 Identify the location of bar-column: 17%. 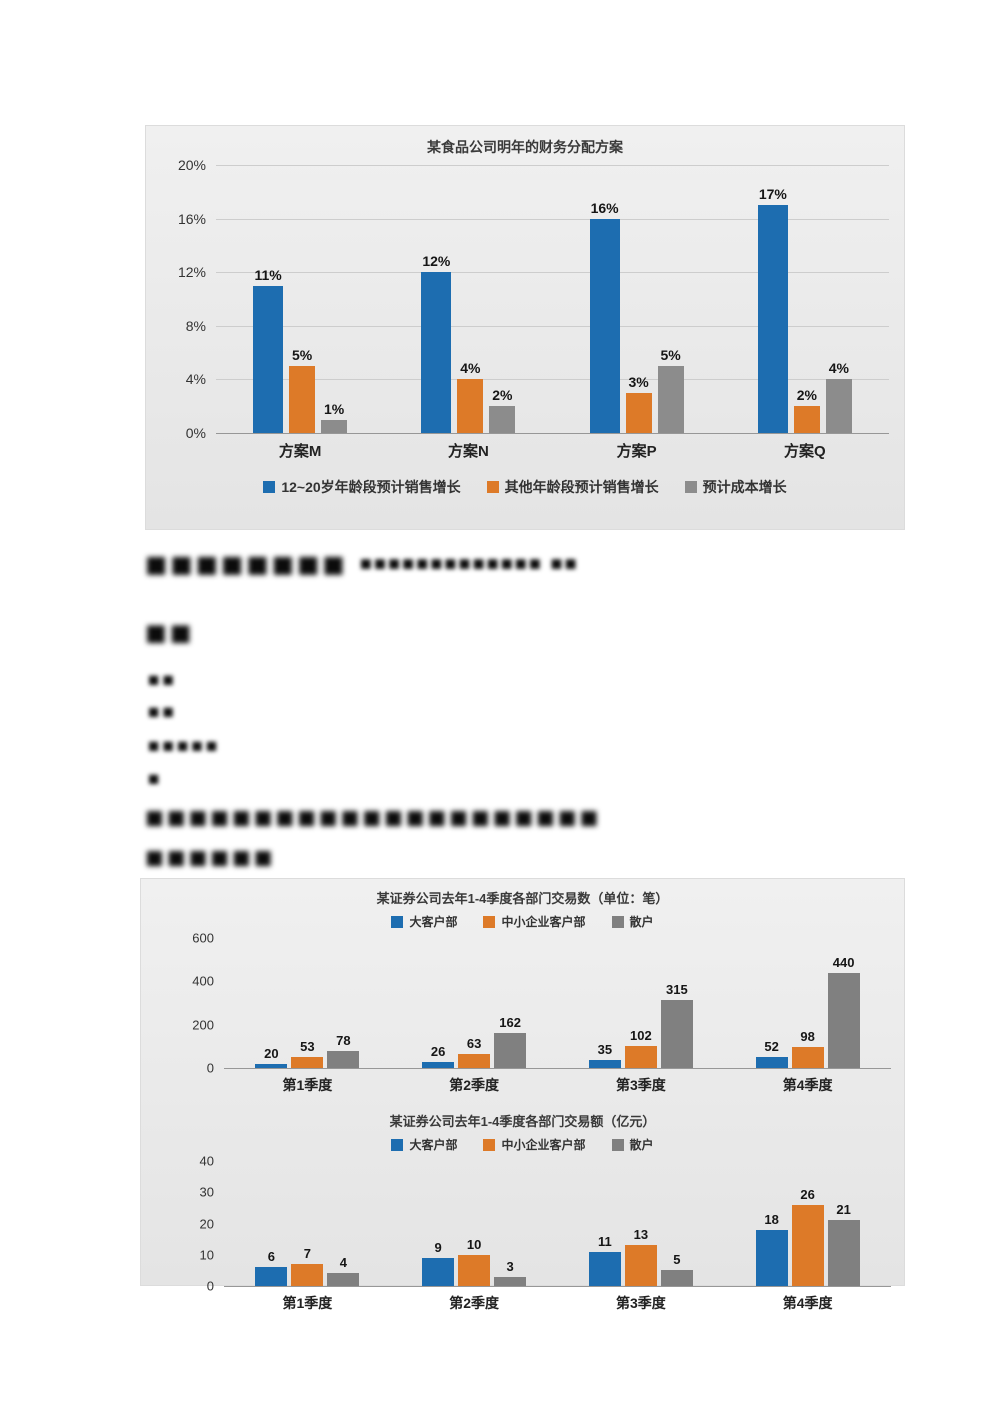
(772, 309).